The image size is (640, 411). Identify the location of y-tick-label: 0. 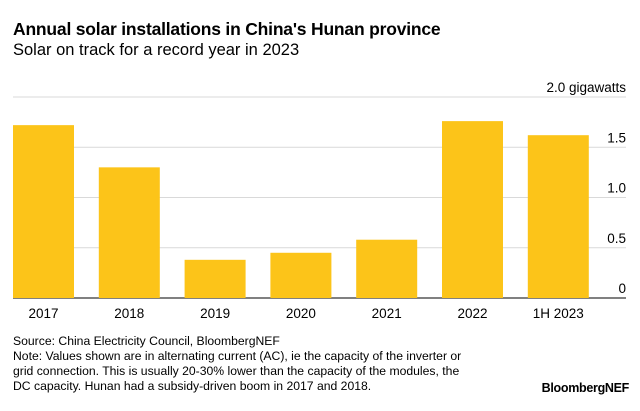
(622, 288).